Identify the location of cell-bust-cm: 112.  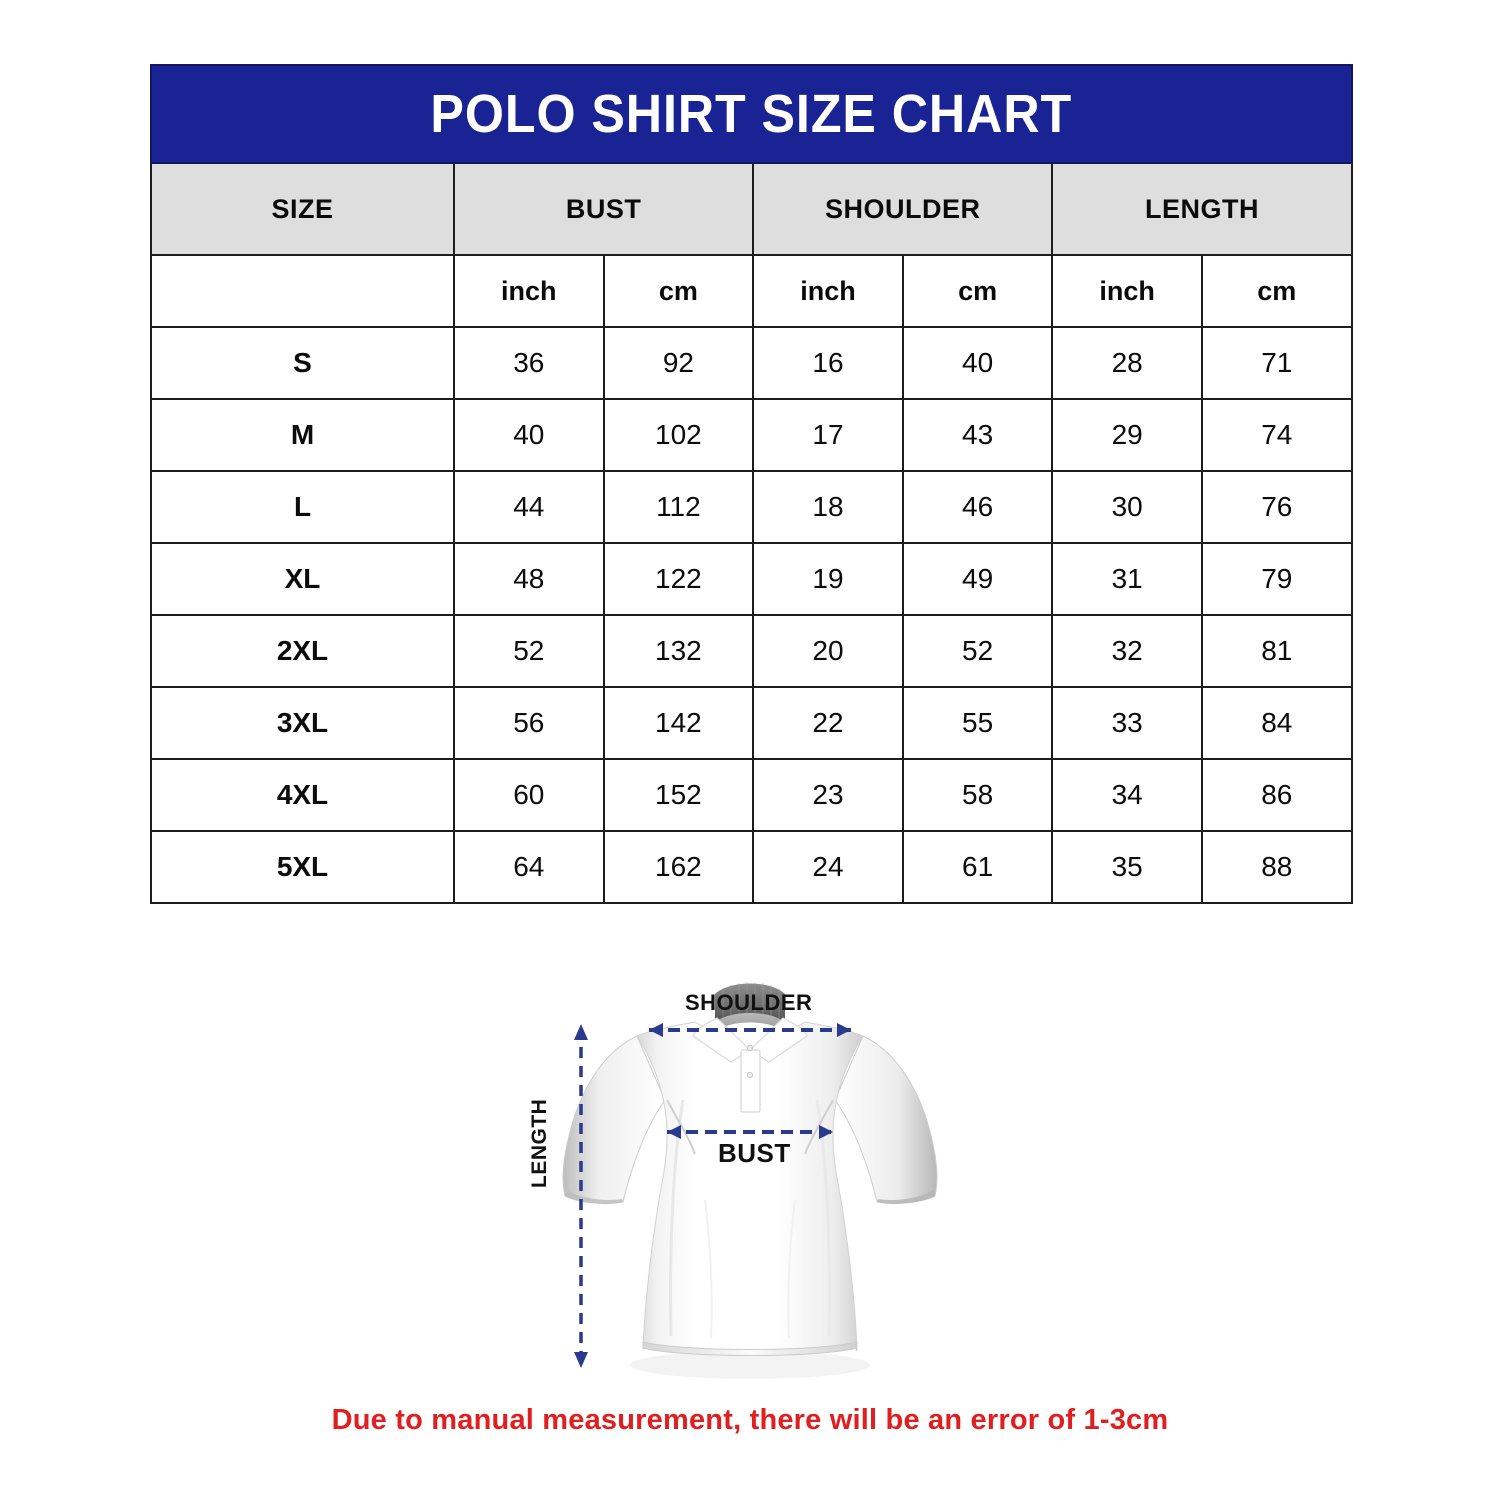
(678, 507).